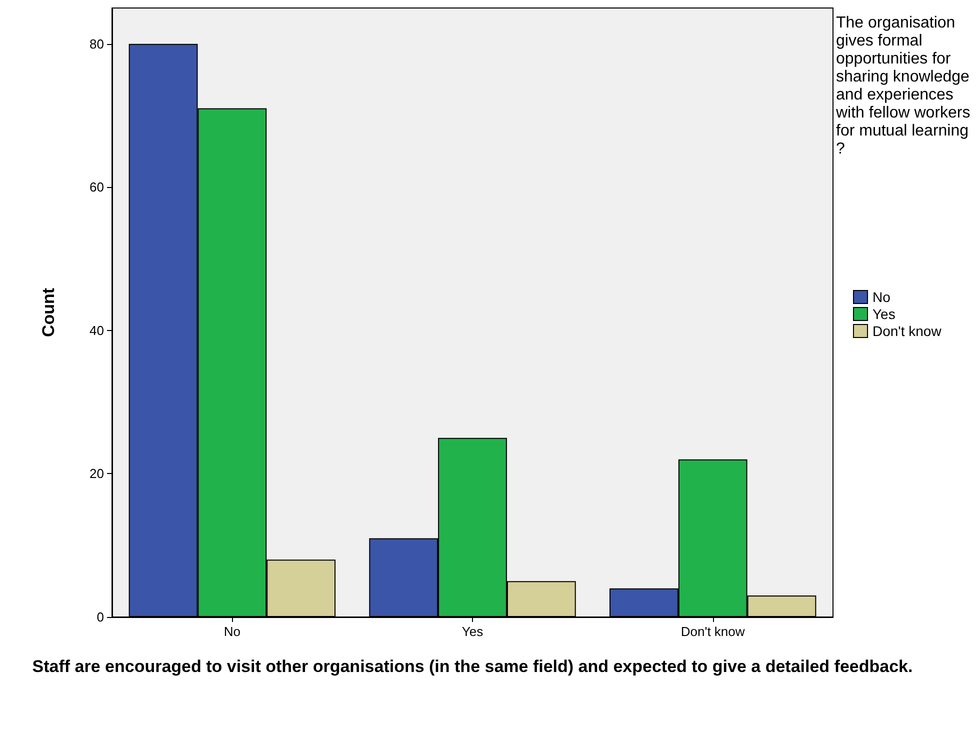  Describe the element at coordinates (905, 86) in the screenshot. I see `legend-title: The organisation gives formal opportunities for sharing knowledge and experiences with fellow workers for mutual learning?` at that location.